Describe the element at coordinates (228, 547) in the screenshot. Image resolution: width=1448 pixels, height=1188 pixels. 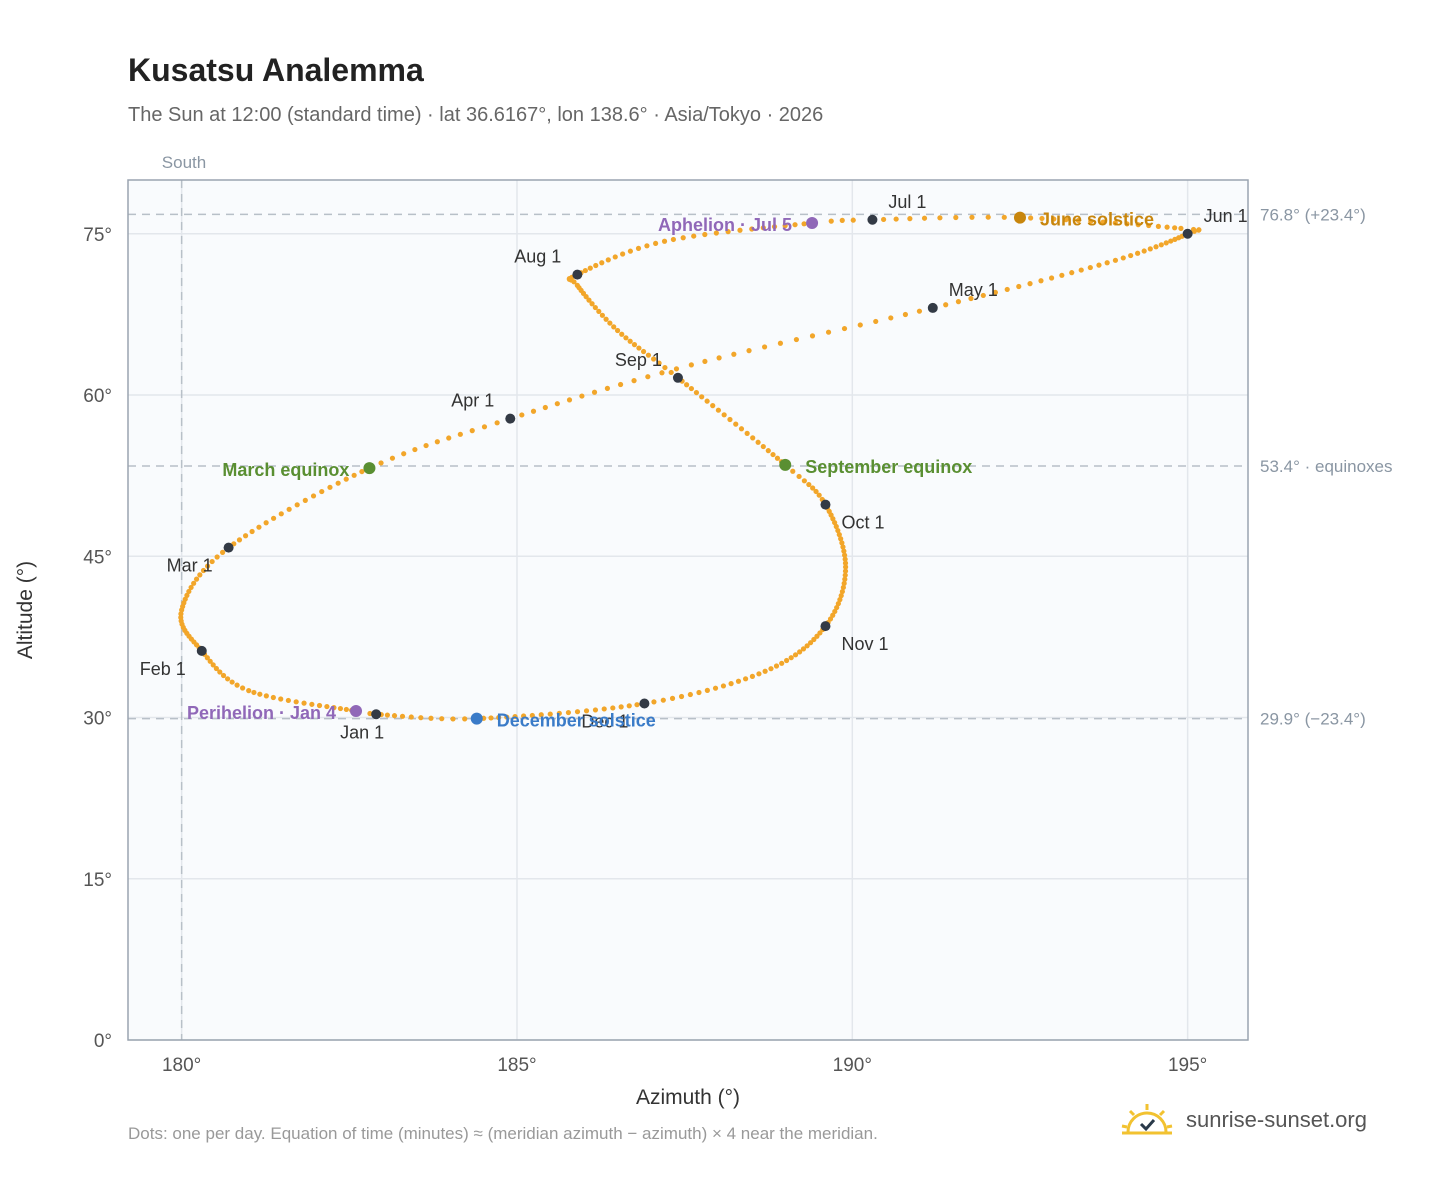
I see `month-marker` at that location.